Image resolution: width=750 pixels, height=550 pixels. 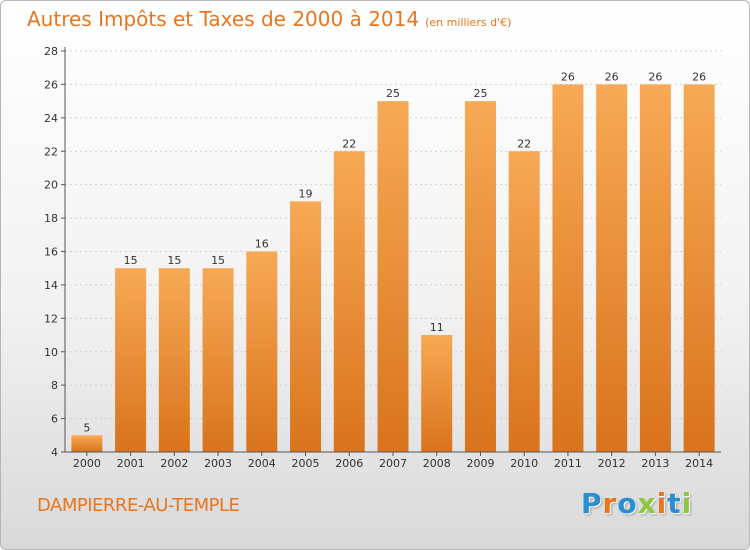 What do you see at coordinates (437, 463) in the screenshot?
I see `x-tick-label: 2008` at bounding box center [437, 463].